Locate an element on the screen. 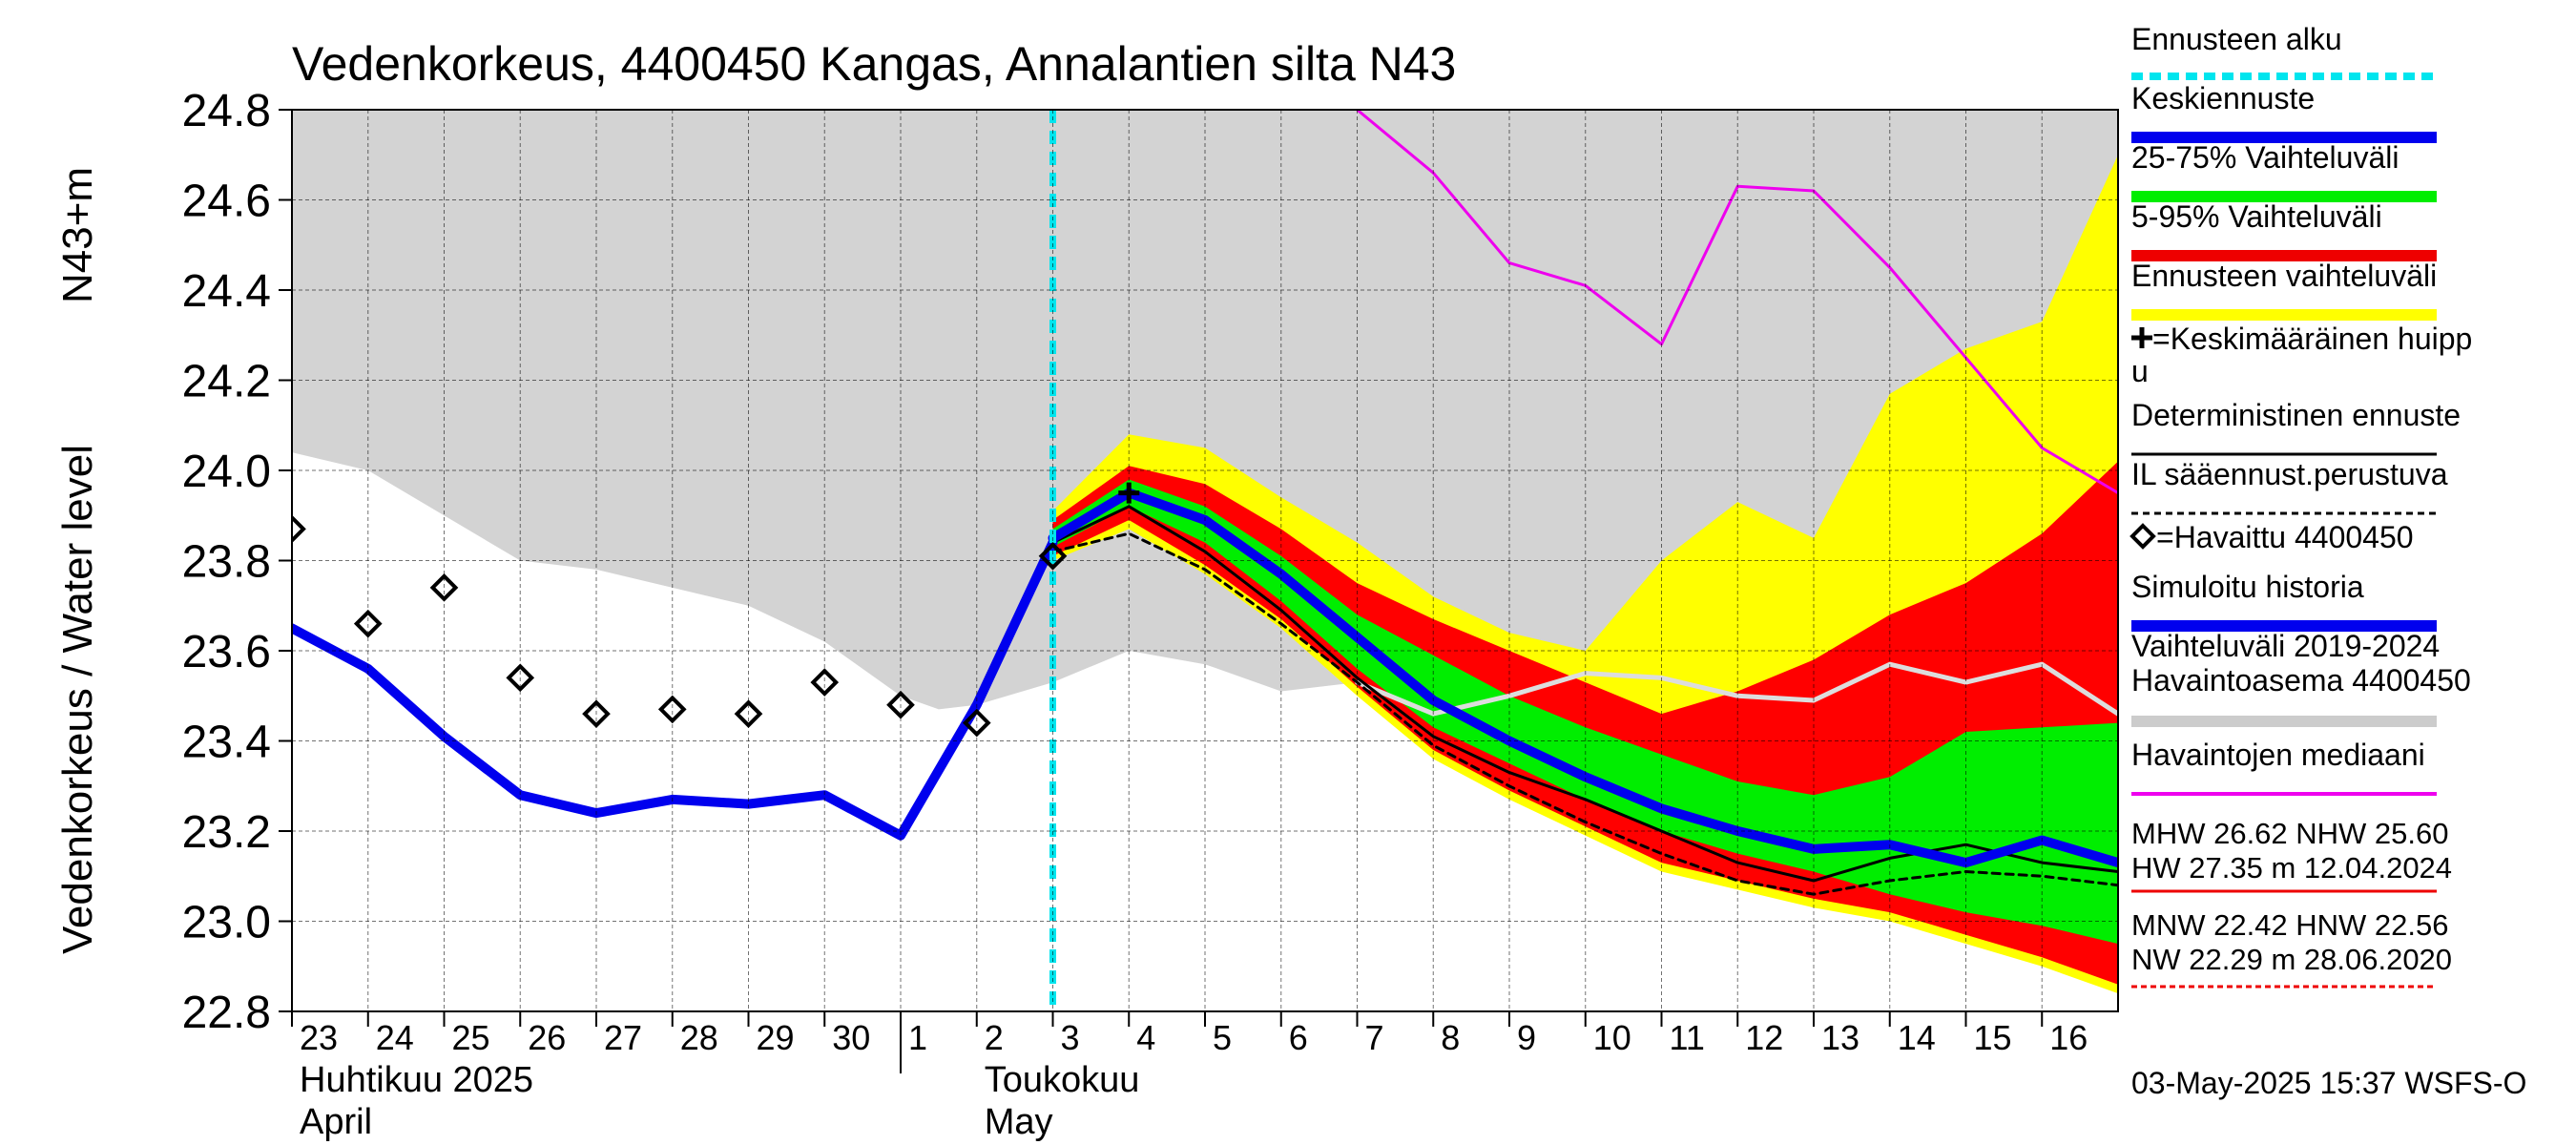 The height and width of the screenshot is (1145, 2576). stats-low-line2: NW 22.29 m 28.06.2020 is located at coordinates (2291, 959).